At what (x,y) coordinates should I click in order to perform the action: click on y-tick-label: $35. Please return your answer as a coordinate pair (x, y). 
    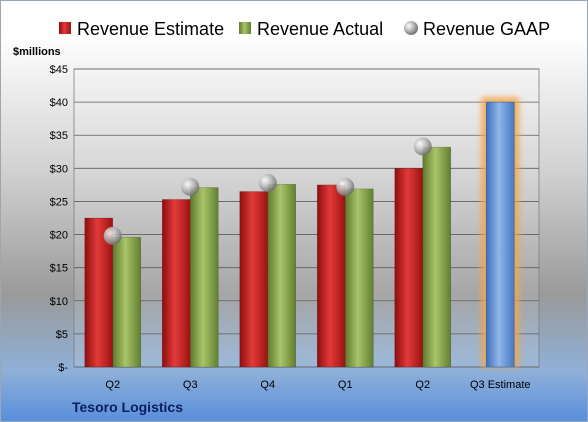
    Looking at the image, I should click on (59, 136).